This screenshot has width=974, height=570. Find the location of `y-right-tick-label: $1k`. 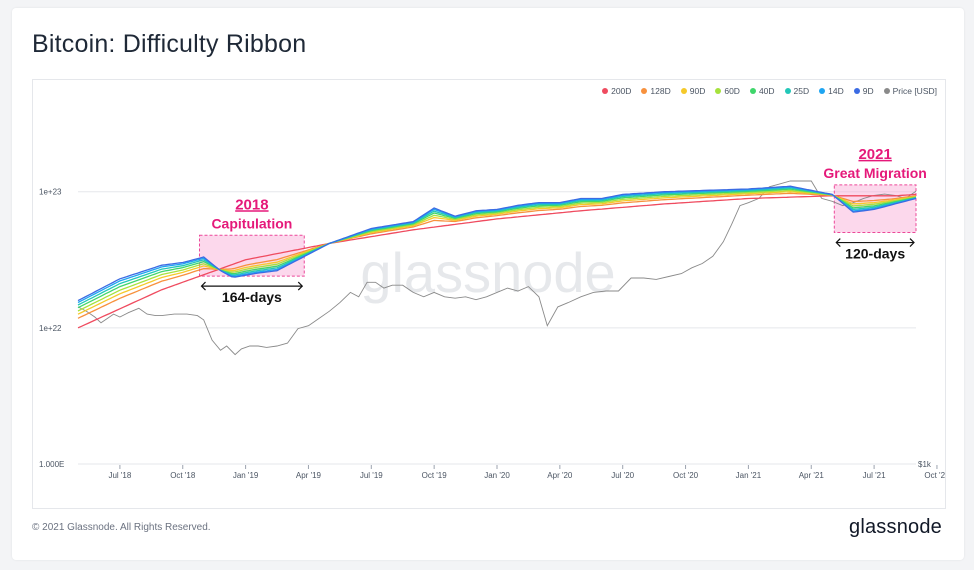

y-right-tick-label: $1k is located at coordinates (925, 464).